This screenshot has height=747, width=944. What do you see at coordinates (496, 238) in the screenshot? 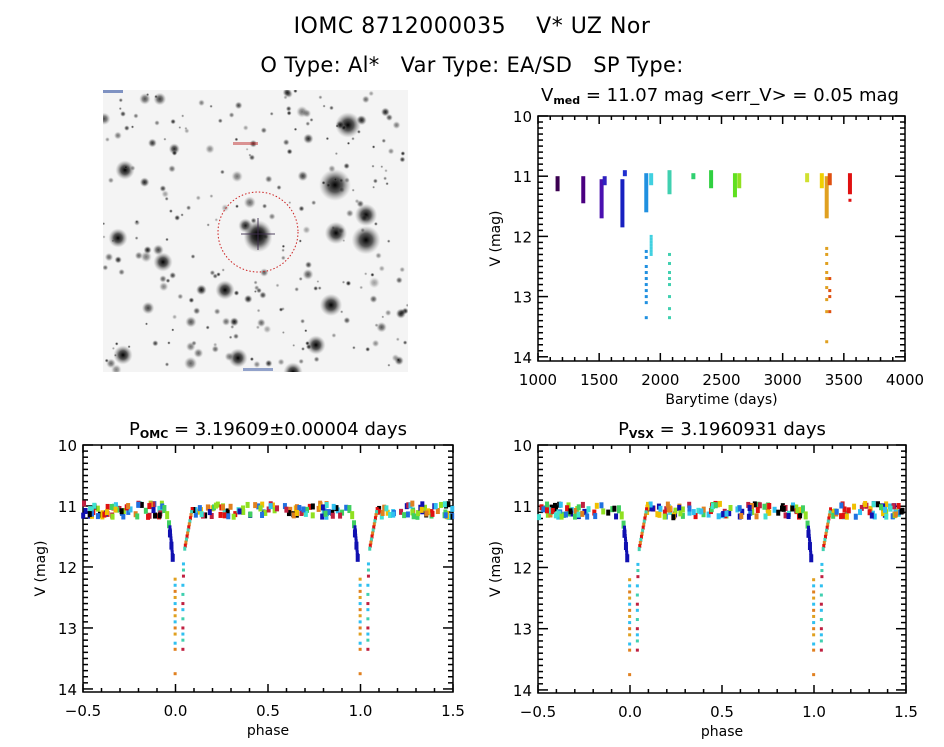
I see `lightcurve-y-axis-title: V (mag)` at bounding box center [496, 238].